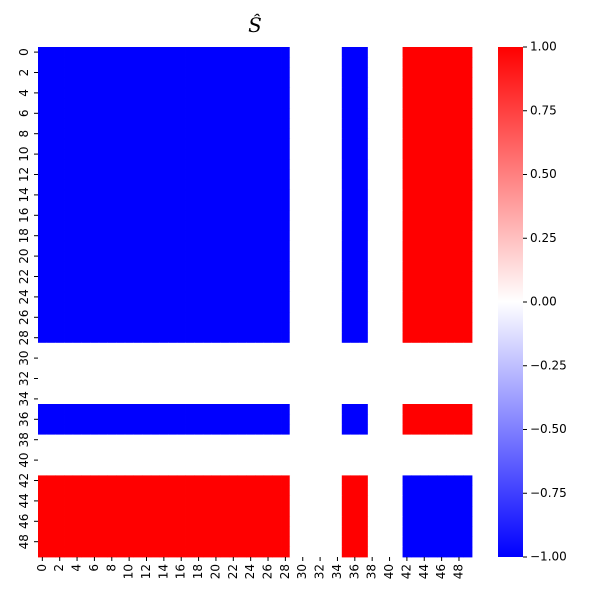  What do you see at coordinates (24, 541) in the screenshot?
I see `y-tick-label: 48` at bounding box center [24, 541].